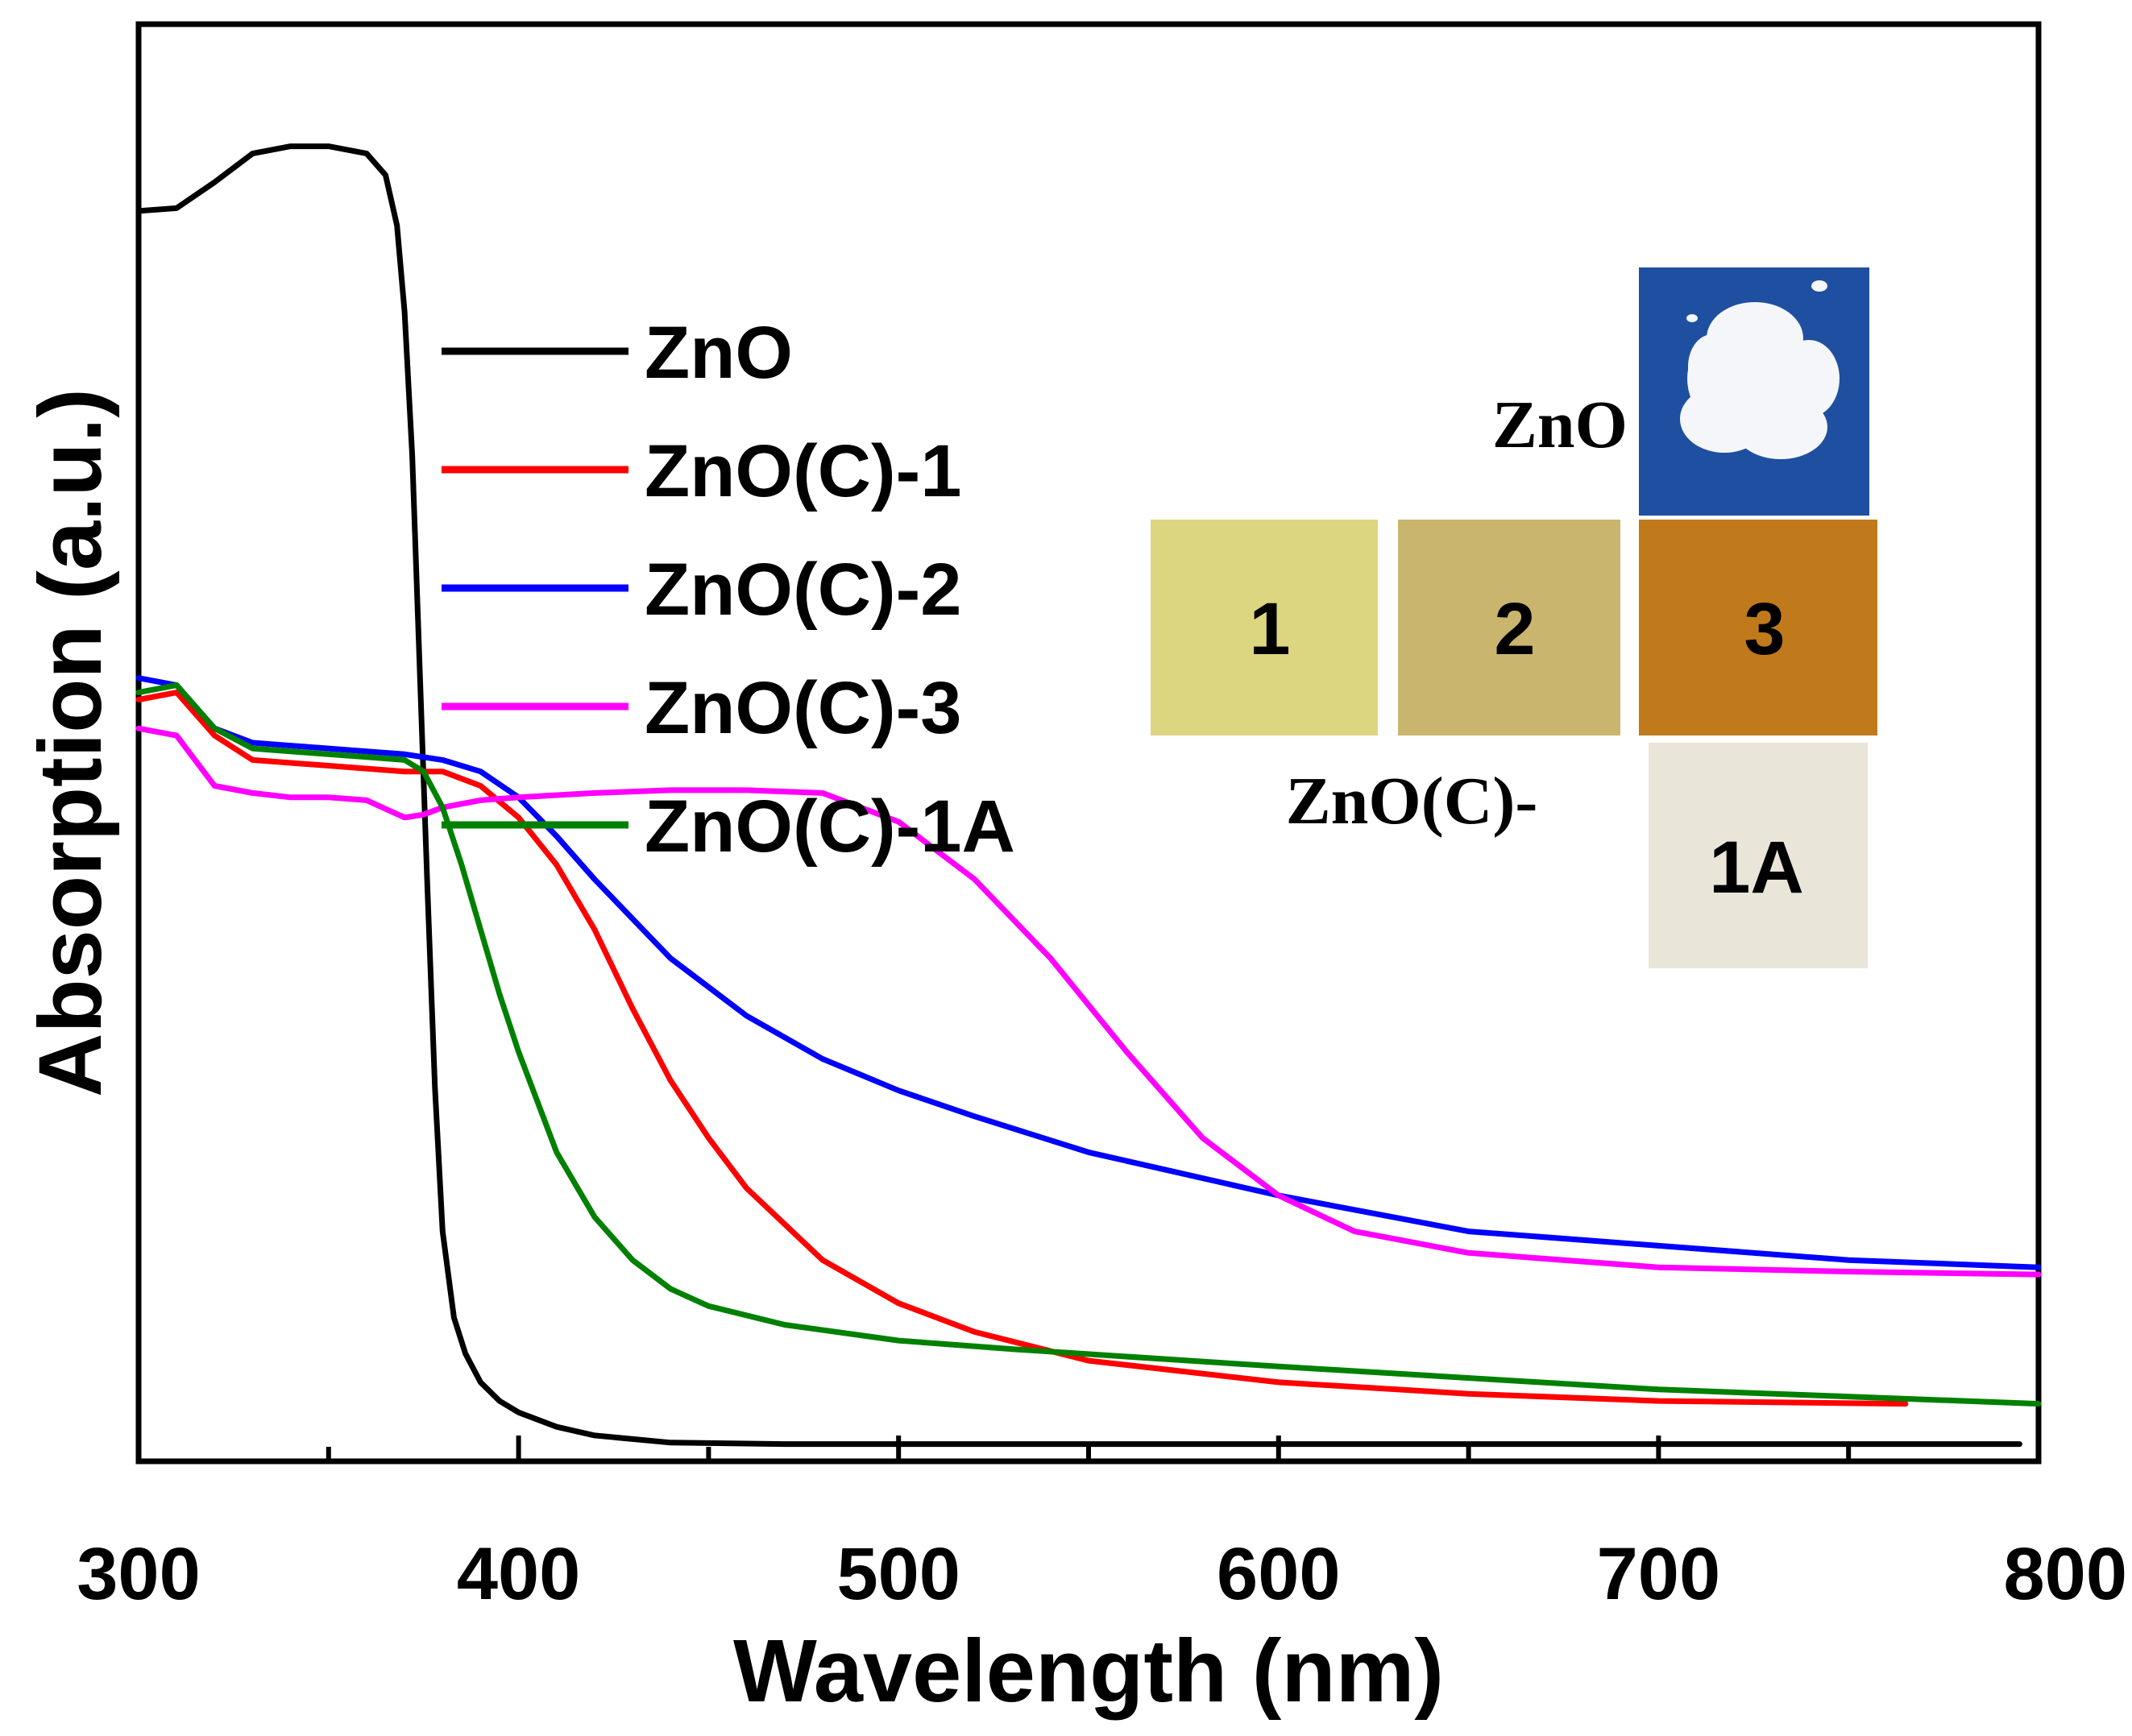 Image resolution: width=2132 pixels, height=1736 pixels. Describe the element at coordinates (1765, 629) in the screenshot. I see `sample-swatch-3-label: 3` at that location.